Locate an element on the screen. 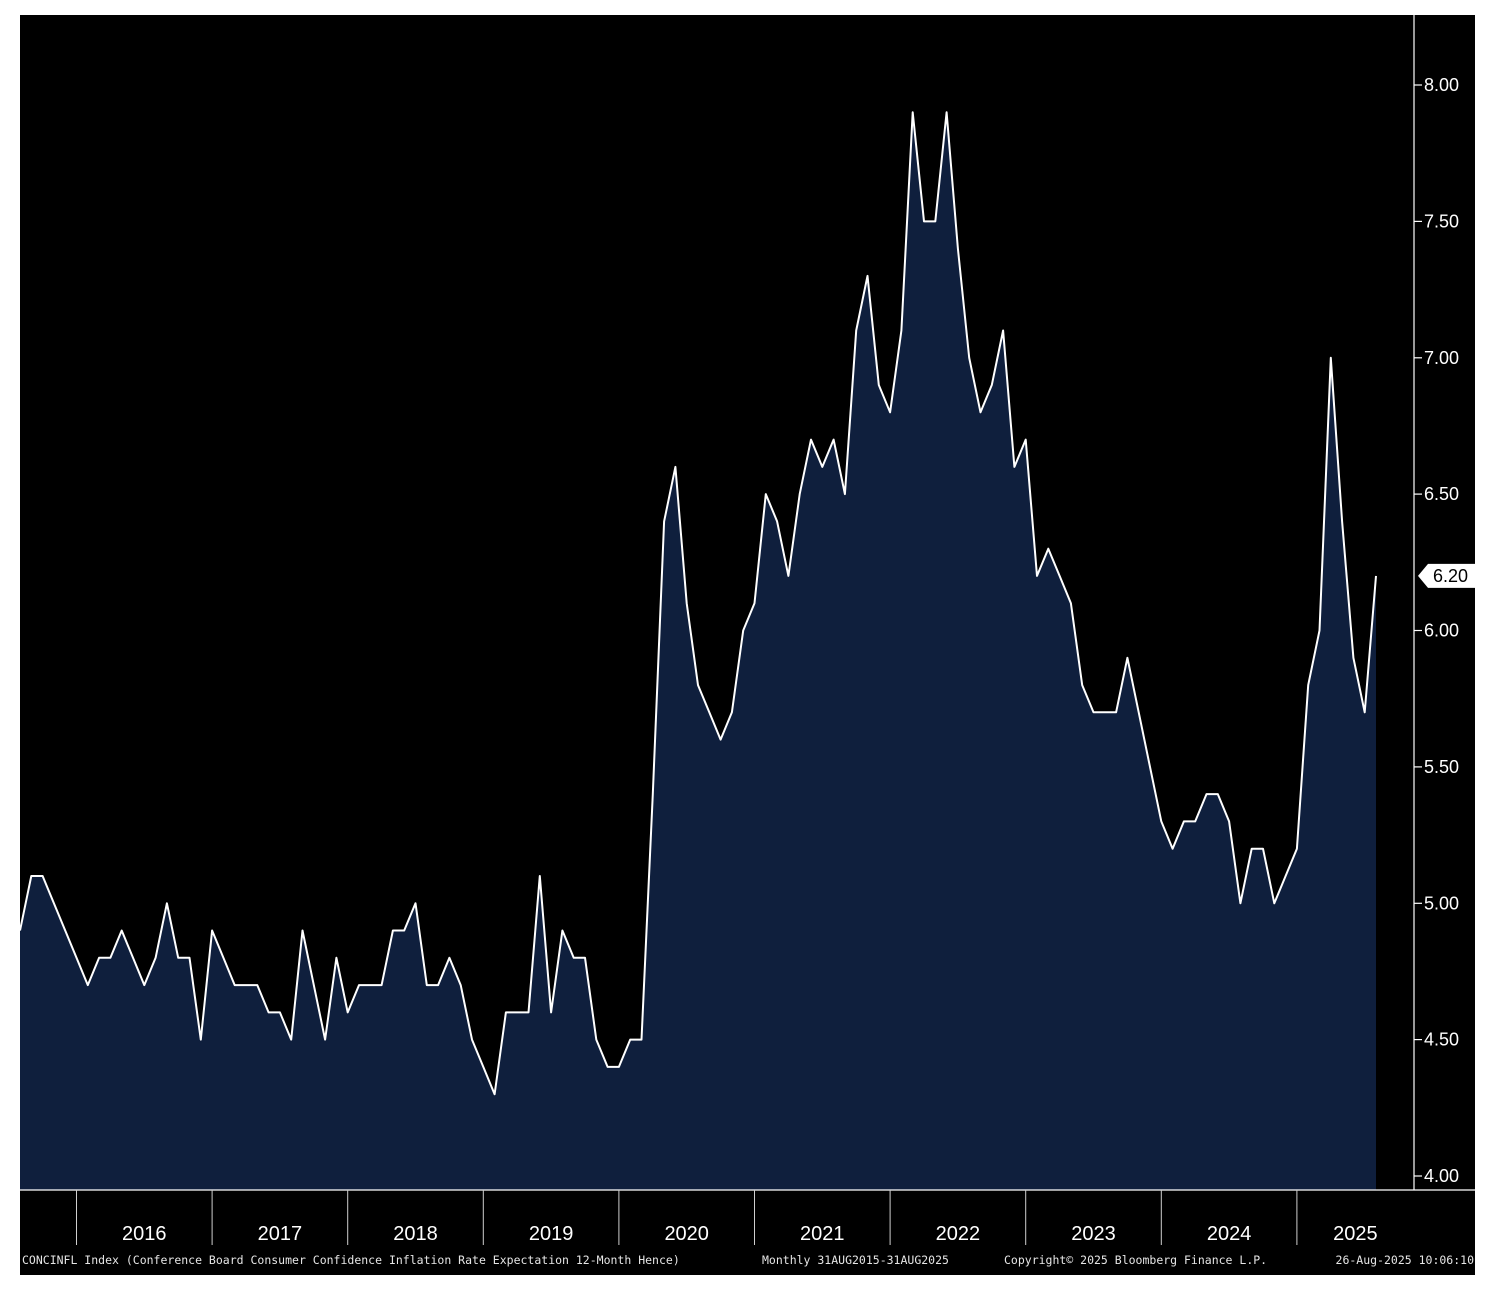 This screenshot has height=1296, width=1492. x-tick-label: 2020 is located at coordinates (686, 1234).